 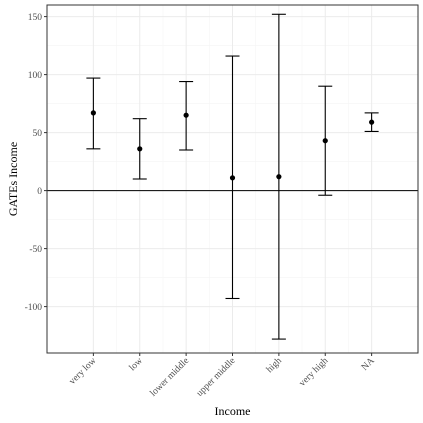 I want to click on y-tick-label: 0, so click(x=39, y=192).